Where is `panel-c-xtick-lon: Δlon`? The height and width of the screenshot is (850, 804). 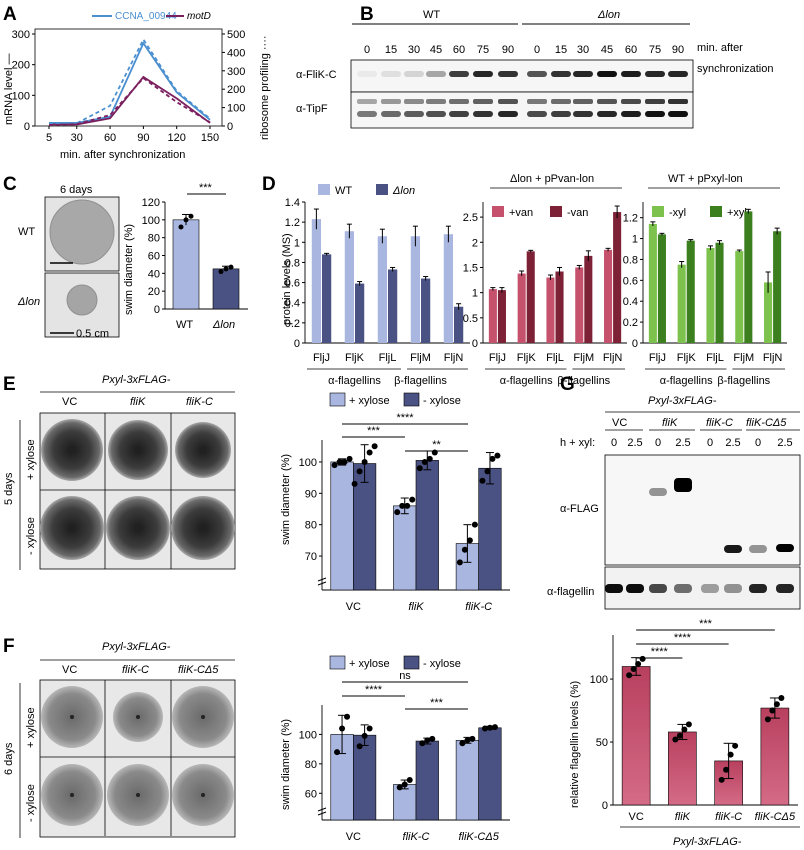
panel-c-xtick-lon: Δlon is located at coordinates (223, 325).